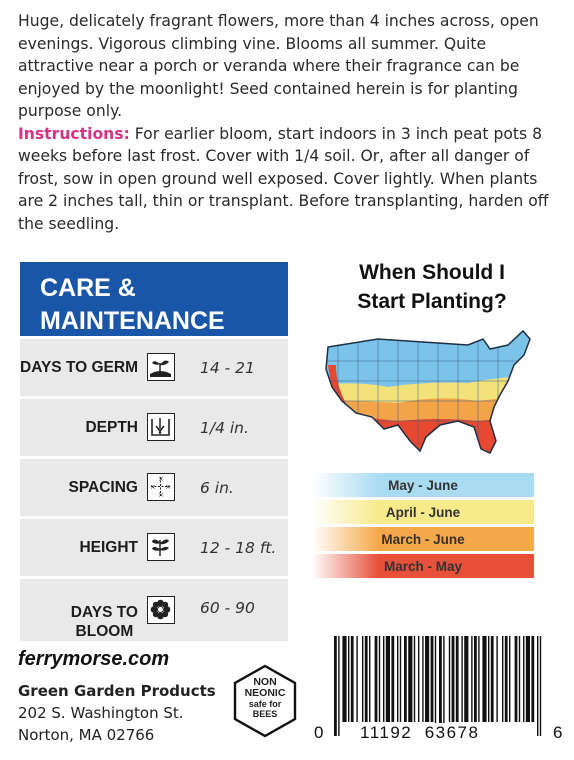 The width and height of the screenshot is (574, 760). Describe the element at coordinates (265, 693) in the screenshot. I see `badge-line2: NEONIC` at that location.